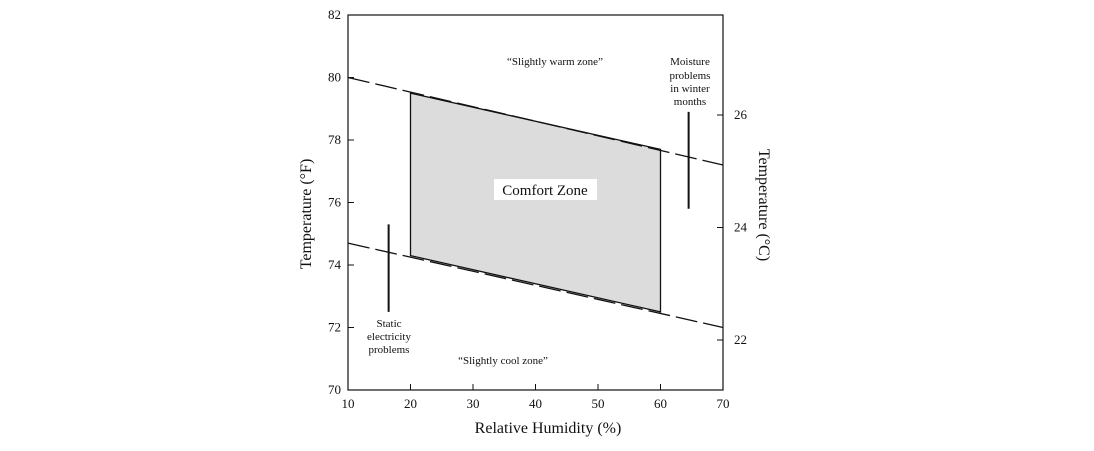 This screenshot has height=451, width=1094. Describe the element at coordinates (740, 339) in the screenshot. I see `y2-tick-label-22: 22` at that location.